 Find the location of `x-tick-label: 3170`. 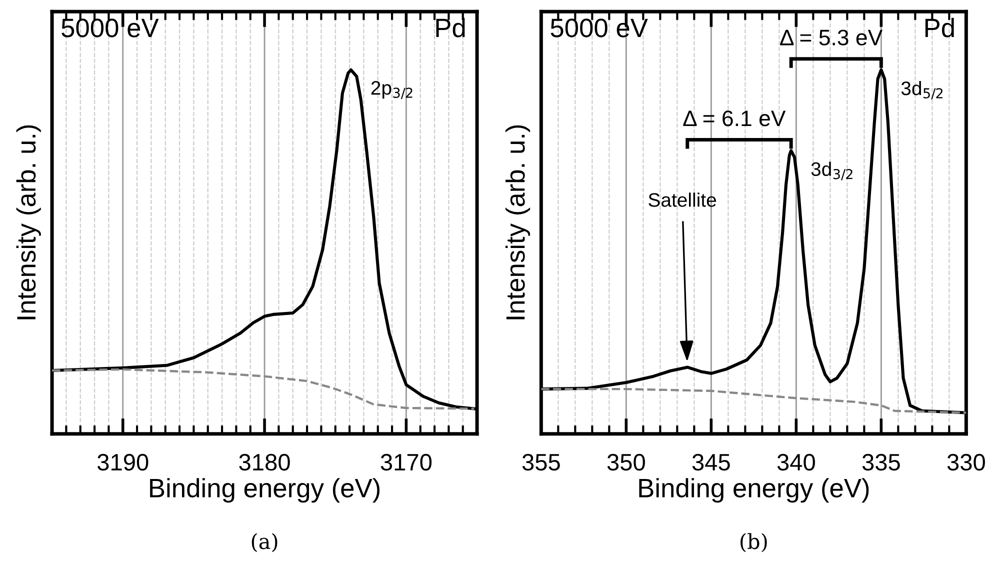

x-tick-label: 3170 is located at coordinates (406, 462).